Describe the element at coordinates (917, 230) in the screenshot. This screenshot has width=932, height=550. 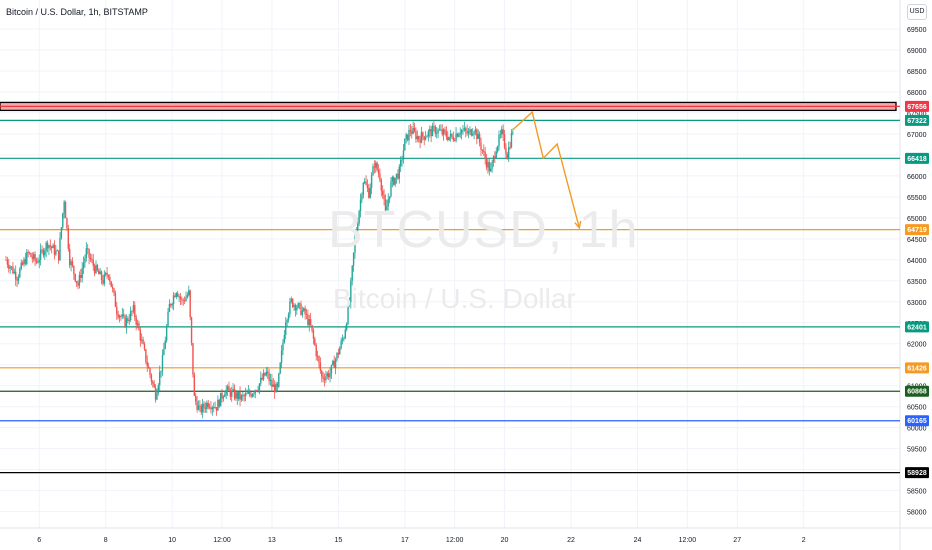
I see `level-label: 64719` at that location.